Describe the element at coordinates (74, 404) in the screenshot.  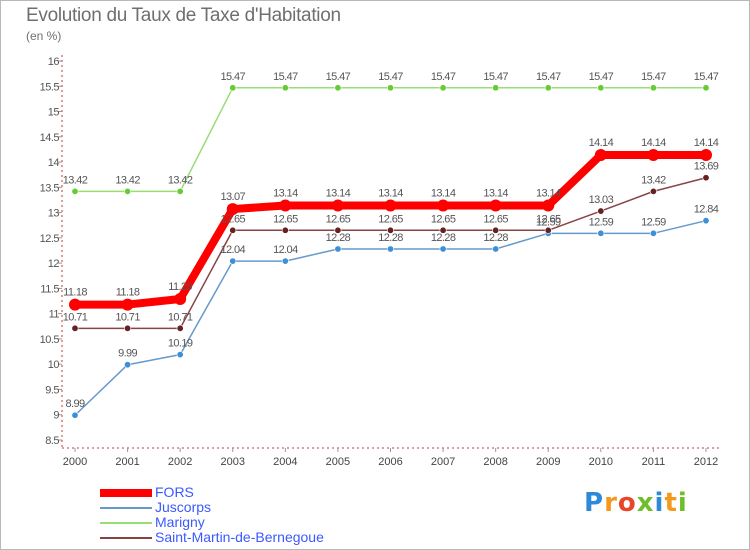
I see `data-label: 8.99` at that location.